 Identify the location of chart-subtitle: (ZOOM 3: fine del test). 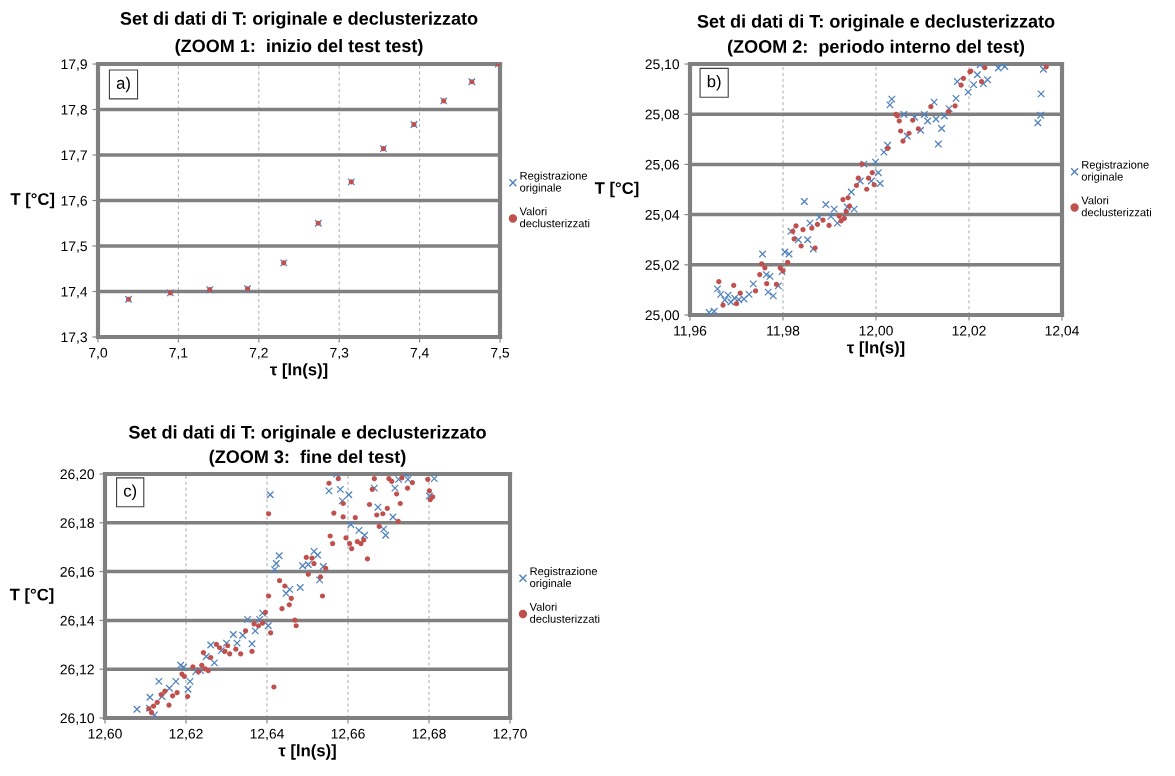
(307, 458).